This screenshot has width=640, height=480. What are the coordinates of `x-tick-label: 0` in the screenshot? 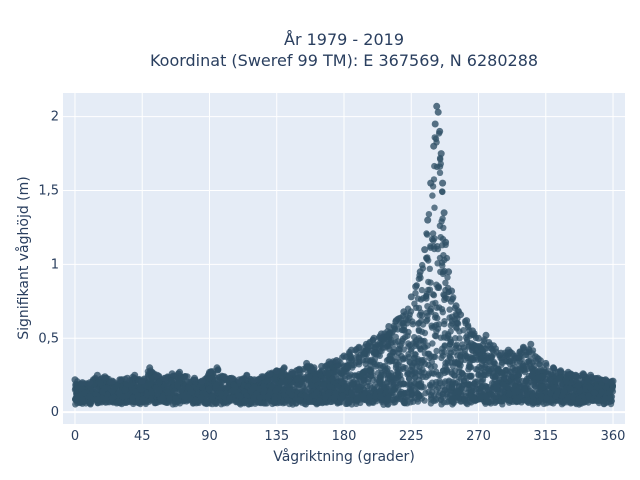 It's located at (75, 436).